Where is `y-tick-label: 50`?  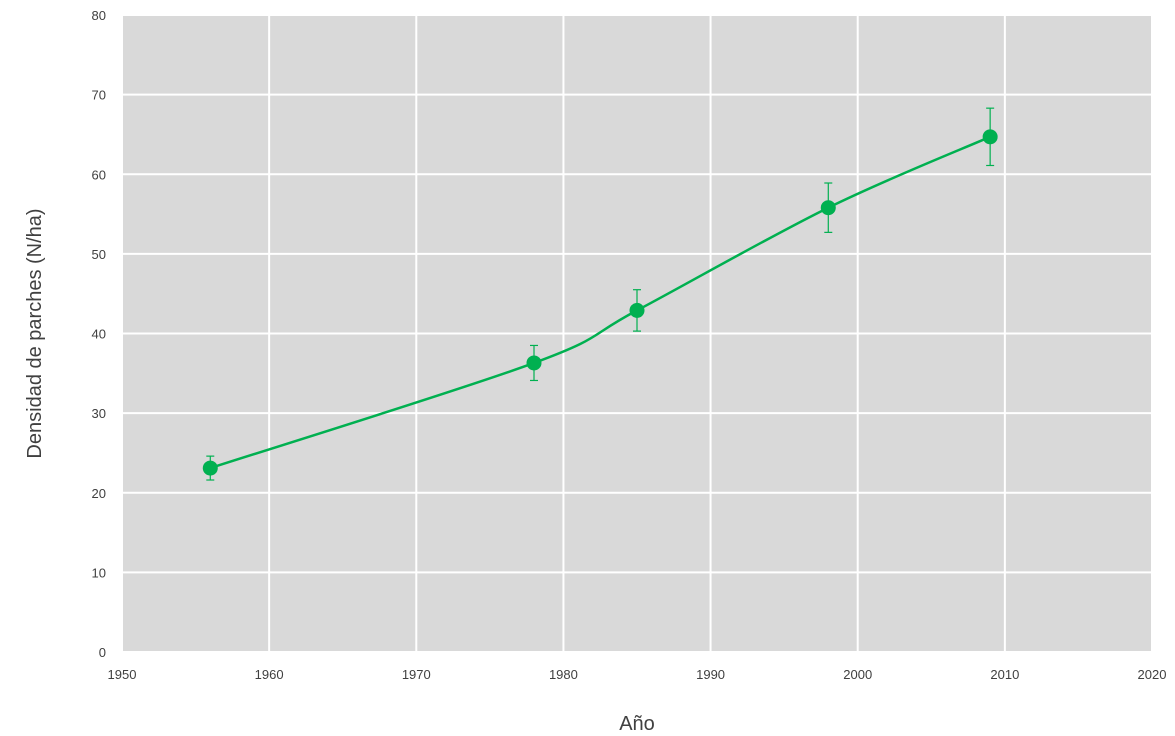 y-tick-label: 50 is located at coordinates (99, 254).